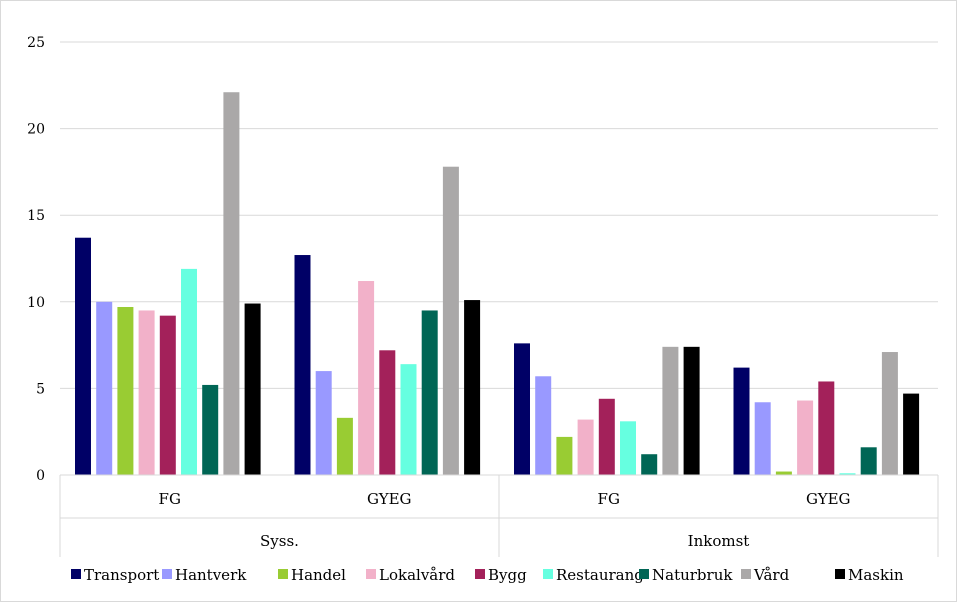  What do you see at coordinates (600, 575) in the screenshot?
I see `legend-label-restaurang: Restaurang` at bounding box center [600, 575].